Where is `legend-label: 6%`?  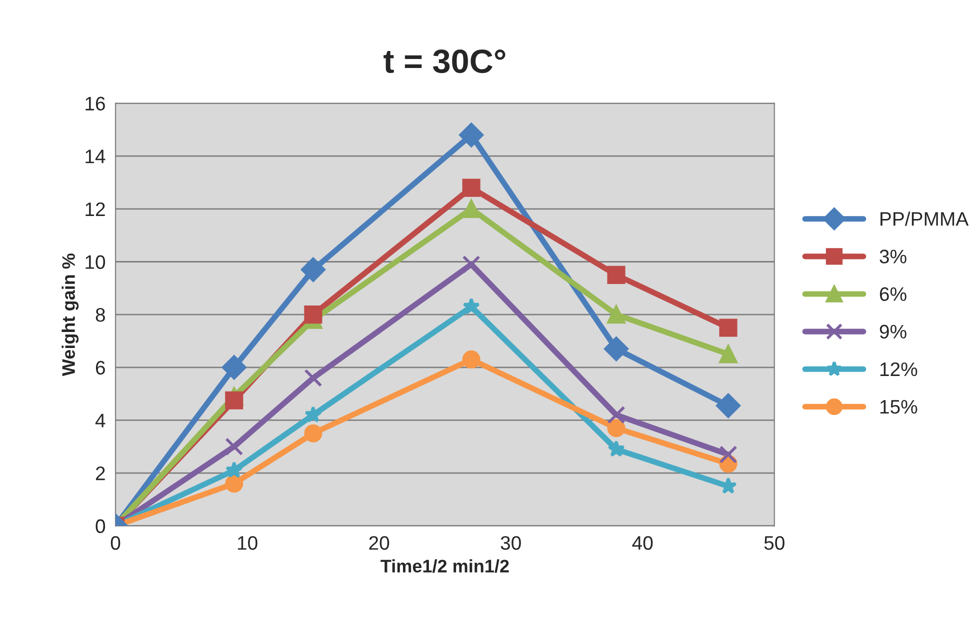 legend-label: 6% is located at coordinates (893, 294).